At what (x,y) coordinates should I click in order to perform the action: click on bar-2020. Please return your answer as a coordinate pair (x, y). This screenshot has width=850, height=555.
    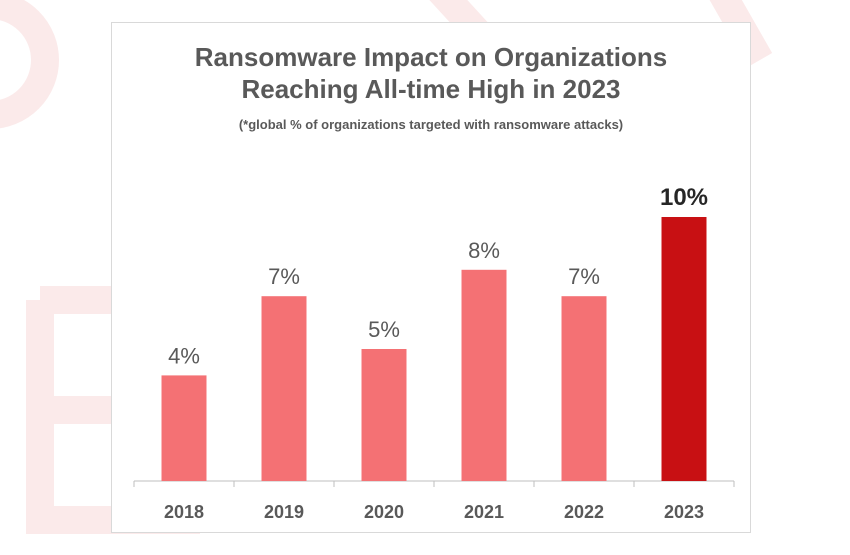
    Looking at the image, I should click on (384, 415).